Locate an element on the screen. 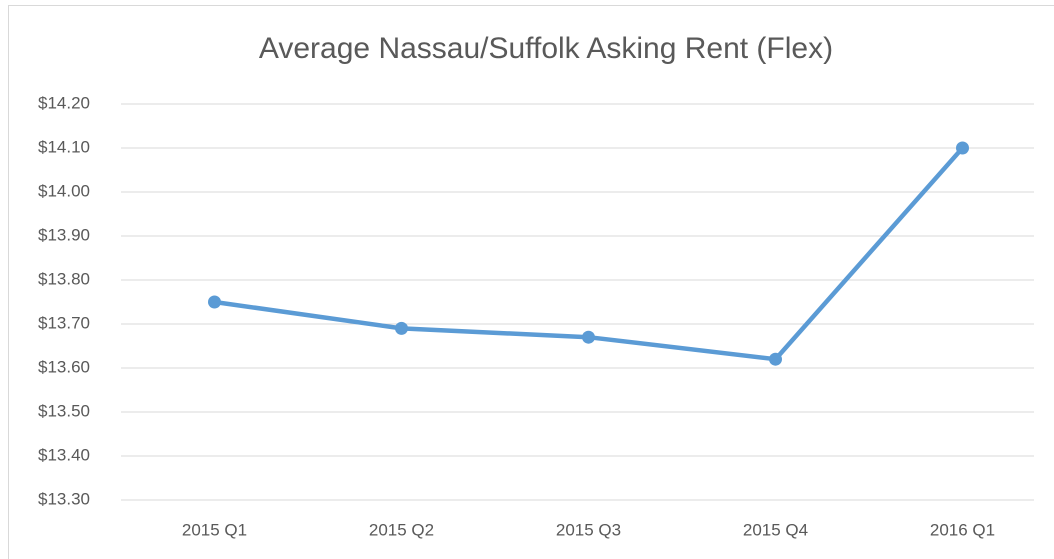 Image resolution: width=1054 pixels, height=559 pixels. y-tick-label: $13.90 is located at coordinates (64, 234).